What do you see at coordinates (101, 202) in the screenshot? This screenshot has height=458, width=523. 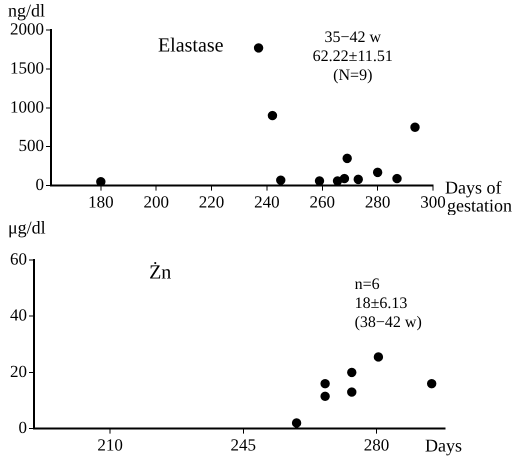 I see `x-tick-label: 180` at bounding box center [101, 202].